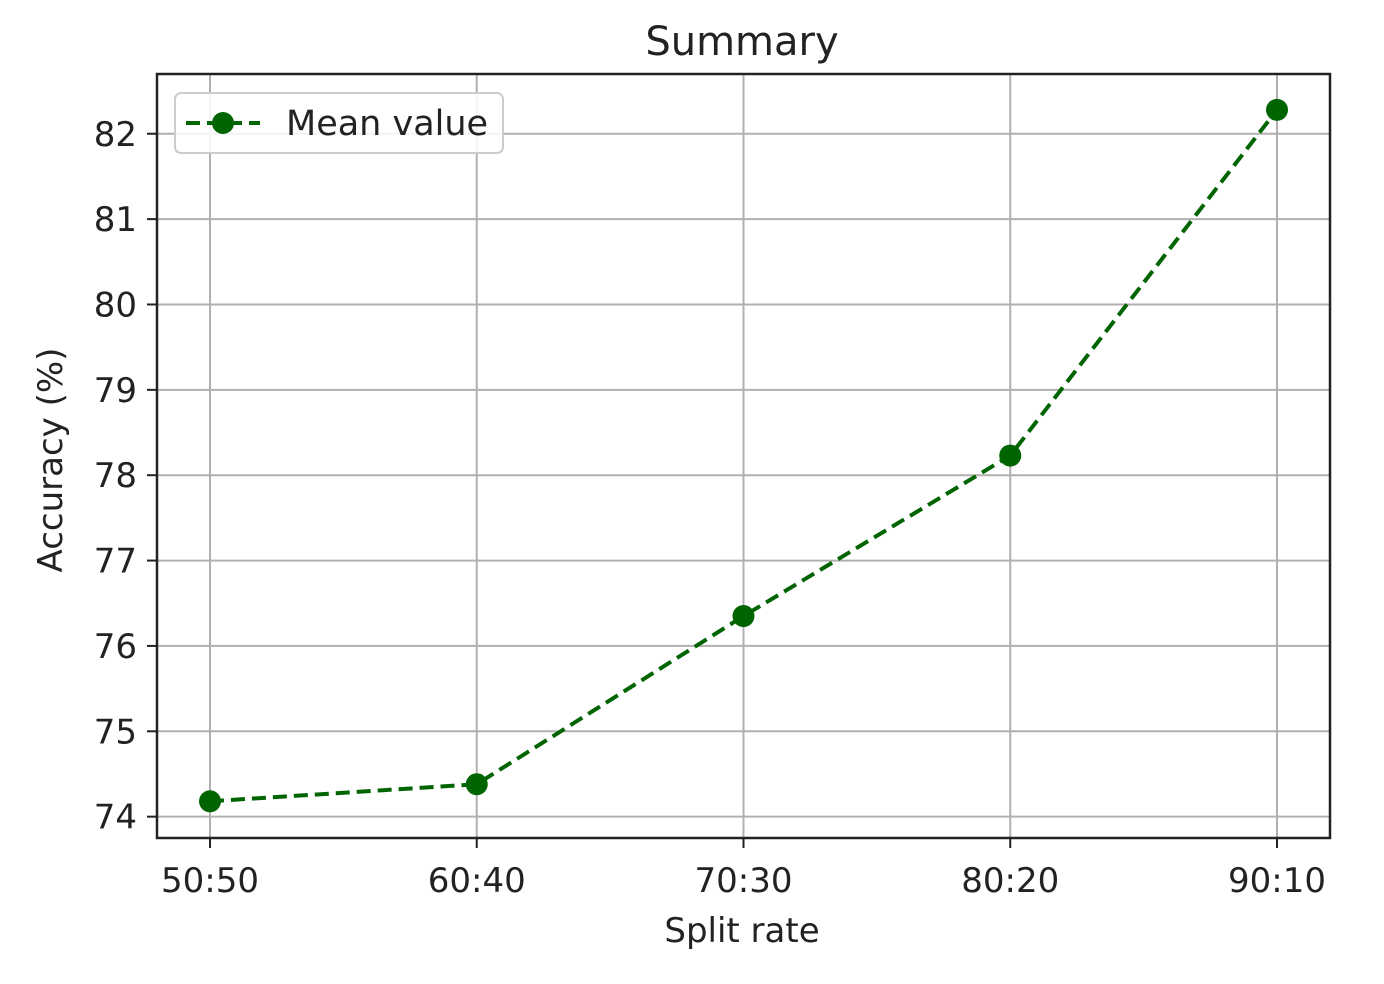  Describe the element at coordinates (115, 818) in the screenshot. I see `y-tick-label: 74` at that location.